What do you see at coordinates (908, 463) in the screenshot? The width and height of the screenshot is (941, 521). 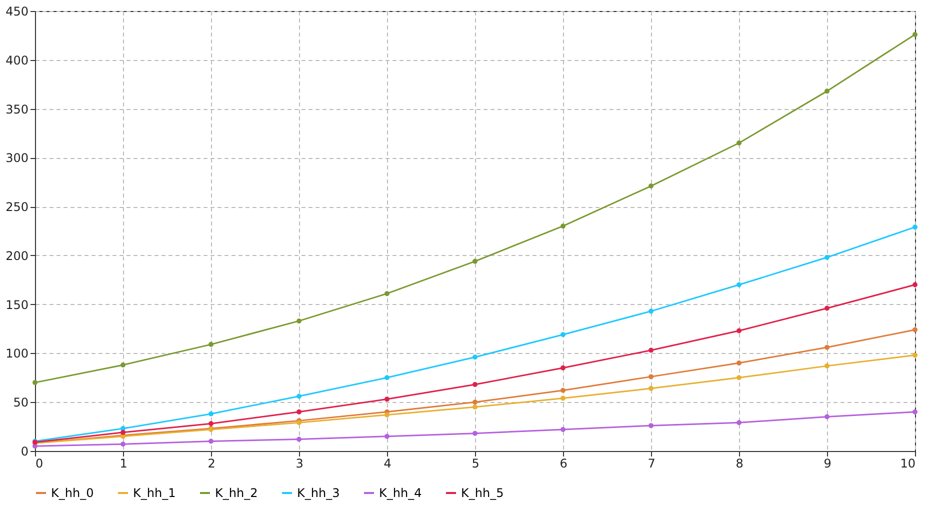 I see `x-tick-label: 10` at bounding box center [908, 463].